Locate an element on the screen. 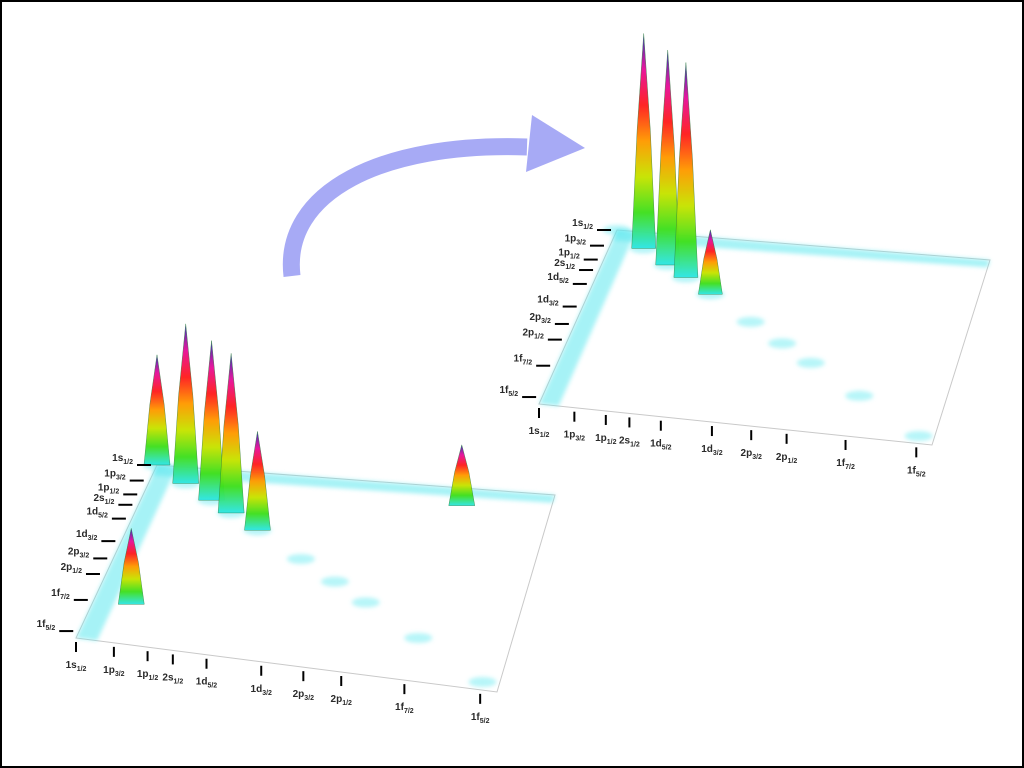 The height and width of the screenshot is (768, 1024). back-edge-band is located at coordinates (801, 249).